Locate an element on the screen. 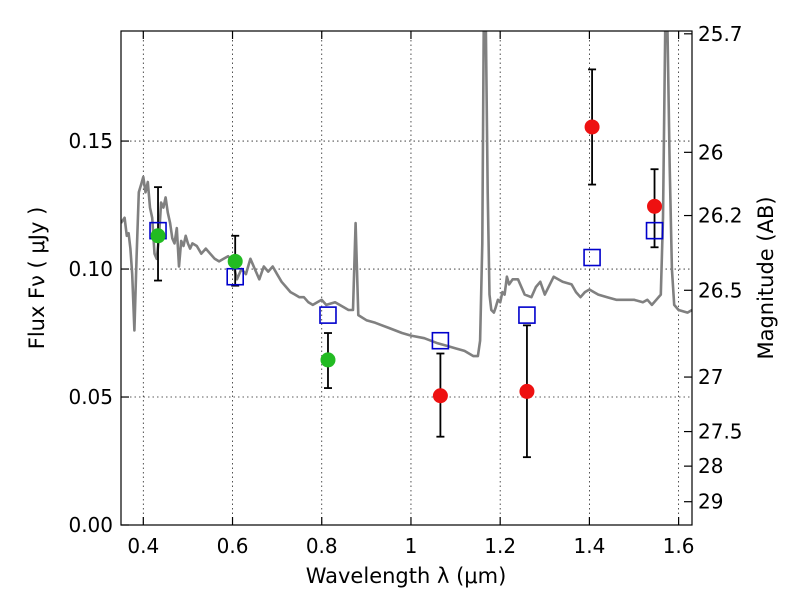  y-axis-label: Flux Fν ( μJy ) is located at coordinates (37, 278).